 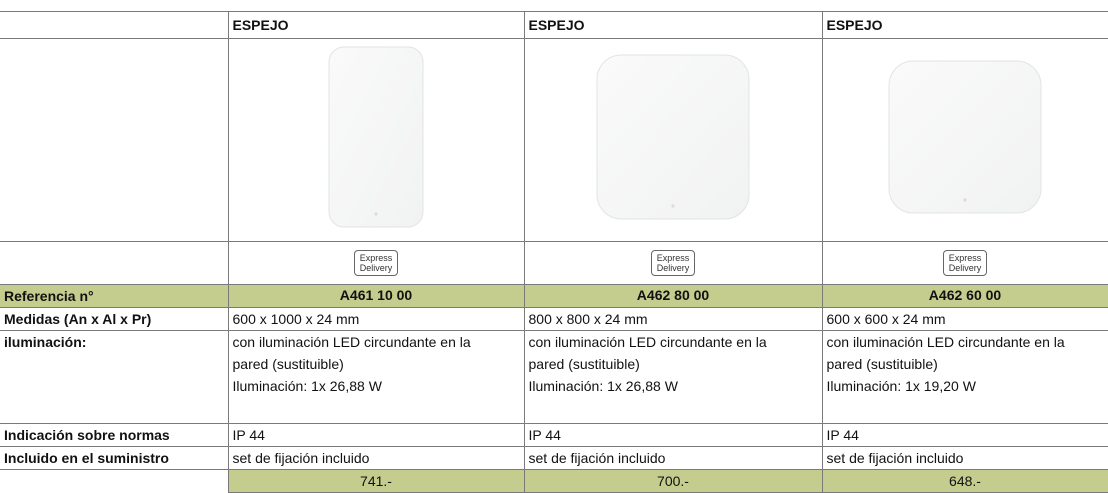 I want to click on price-cell: 741.-, so click(x=376, y=481).